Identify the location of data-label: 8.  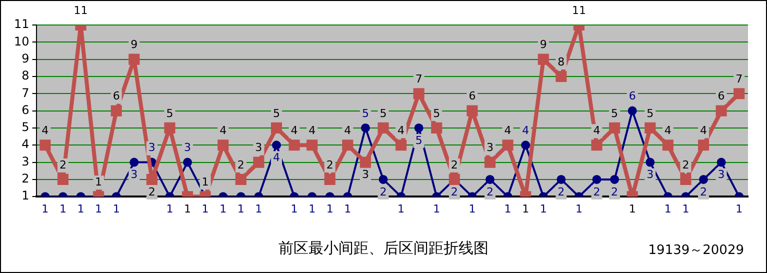
(561, 61).